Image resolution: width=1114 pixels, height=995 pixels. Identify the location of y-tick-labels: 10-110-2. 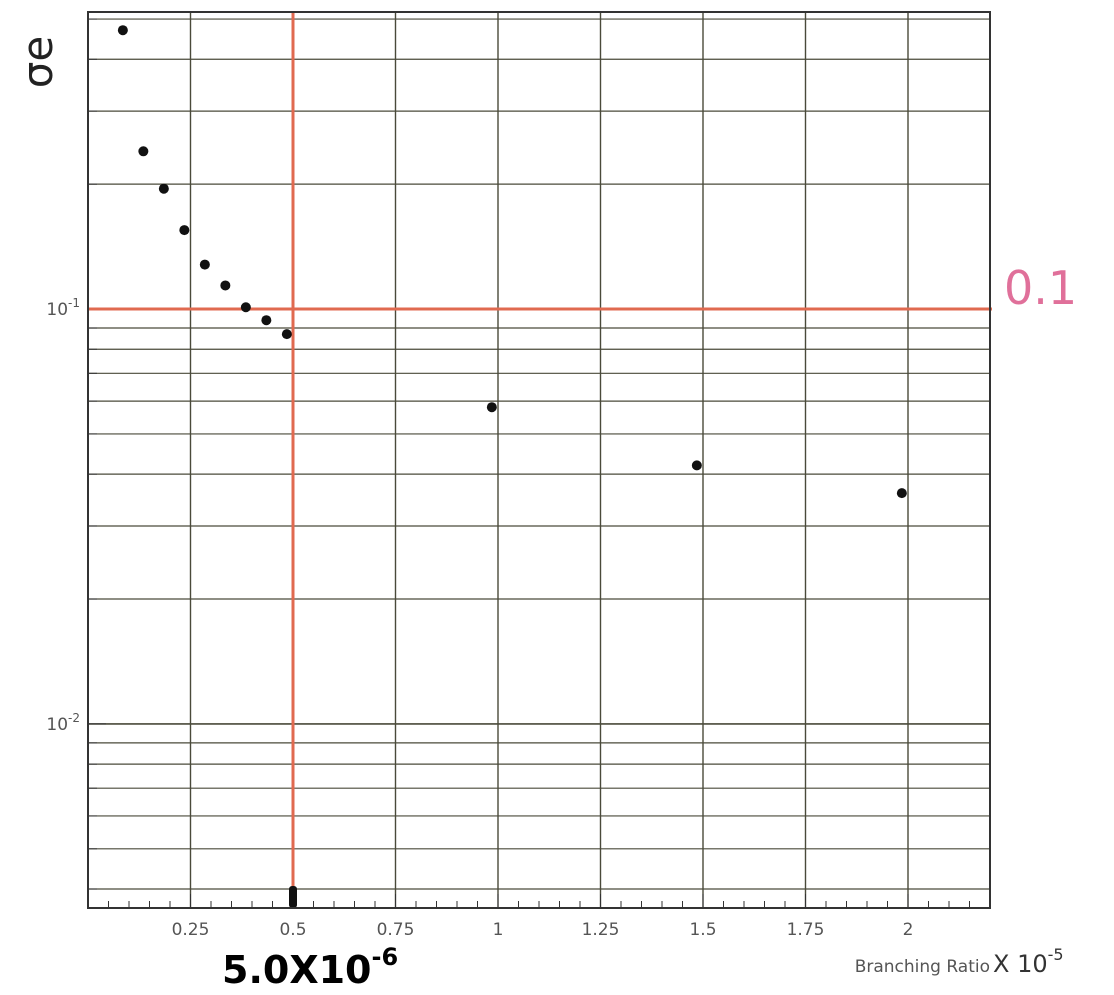
(63, 515).